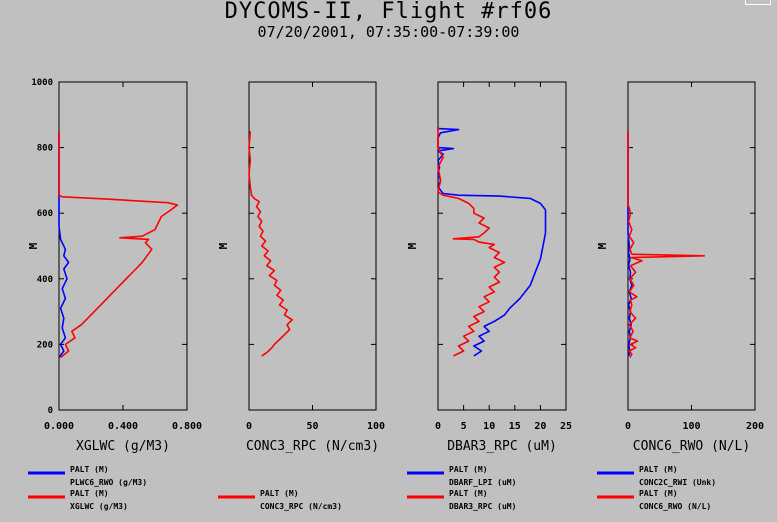 The image size is (777, 522). What do you see at coordinates (540, 426) in the screenshot?
I see `x-tick-label: 20` at bounding box center [540, 426].